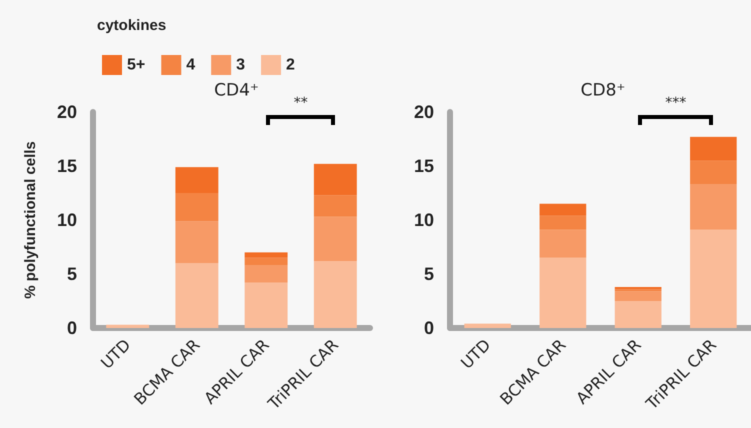 The image size is (751, 428). What do you see at coordinates (236, 90) in the screenshot?
I see `chart-title: CD4⁺` at bounding box center [236, 90].